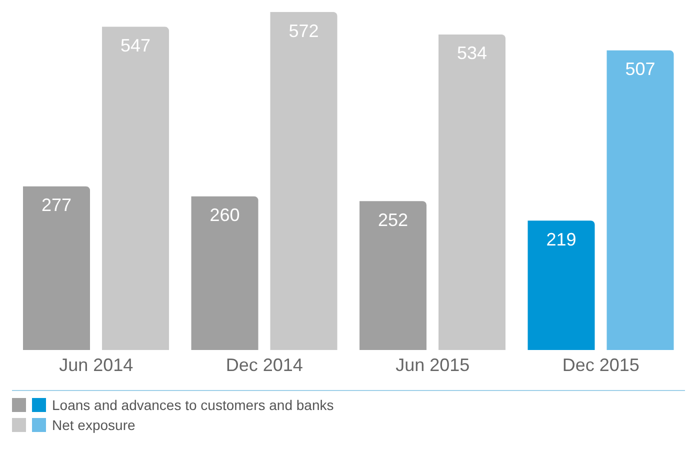  What do you see at coordinates (561, 239) in the screenshot?
I see `data-label: 219` at bounding box center [561, 239].